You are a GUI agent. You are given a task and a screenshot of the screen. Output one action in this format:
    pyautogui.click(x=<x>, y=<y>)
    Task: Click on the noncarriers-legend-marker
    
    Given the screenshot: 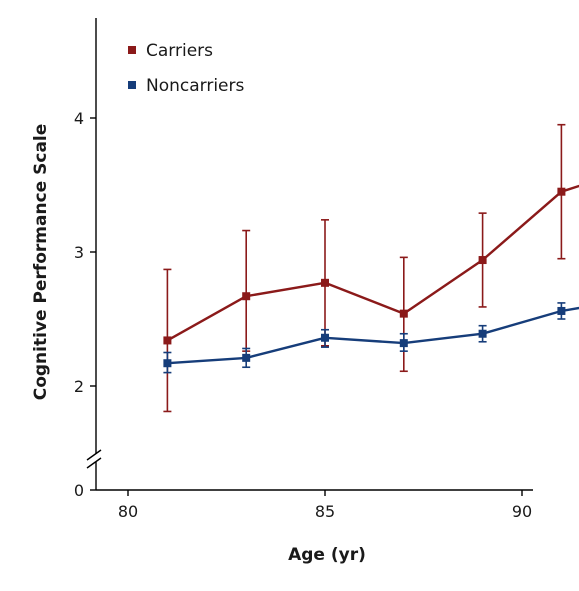 What is the action you would take?
    pyautogui.click(x=132, y=85)
    